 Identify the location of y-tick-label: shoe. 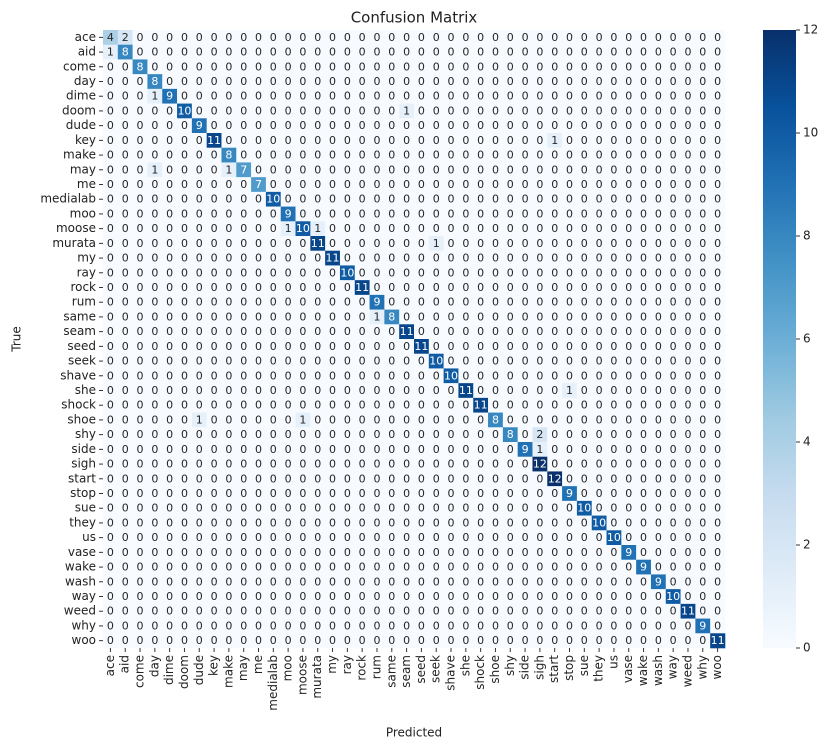
(81, 419).